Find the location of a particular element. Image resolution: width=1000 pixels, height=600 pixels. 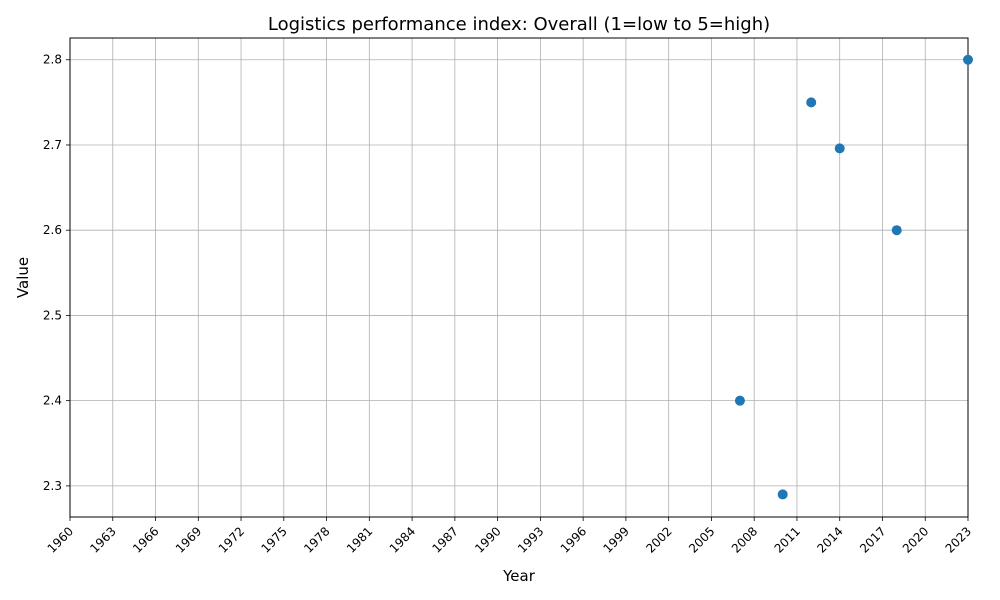

y-tick-label: 2.6 is located at coordinates (52, 230).